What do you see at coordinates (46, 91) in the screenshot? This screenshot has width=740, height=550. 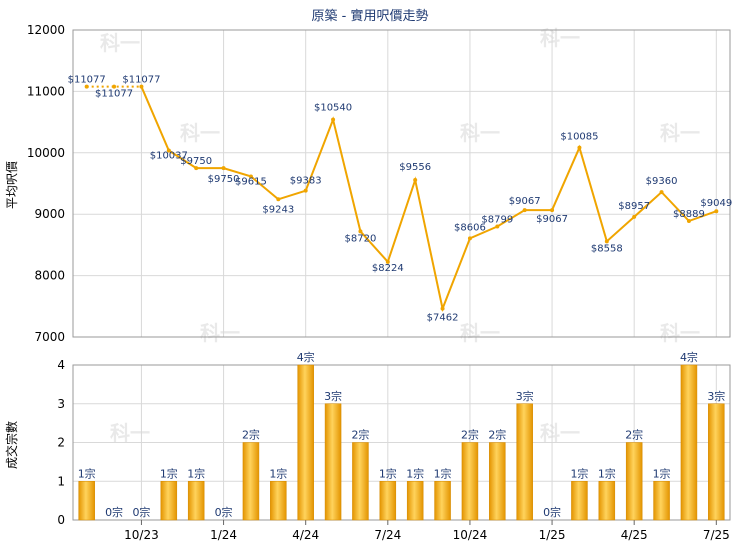 I see `price-tick-label: 11000` at bounding box center [46, 91].